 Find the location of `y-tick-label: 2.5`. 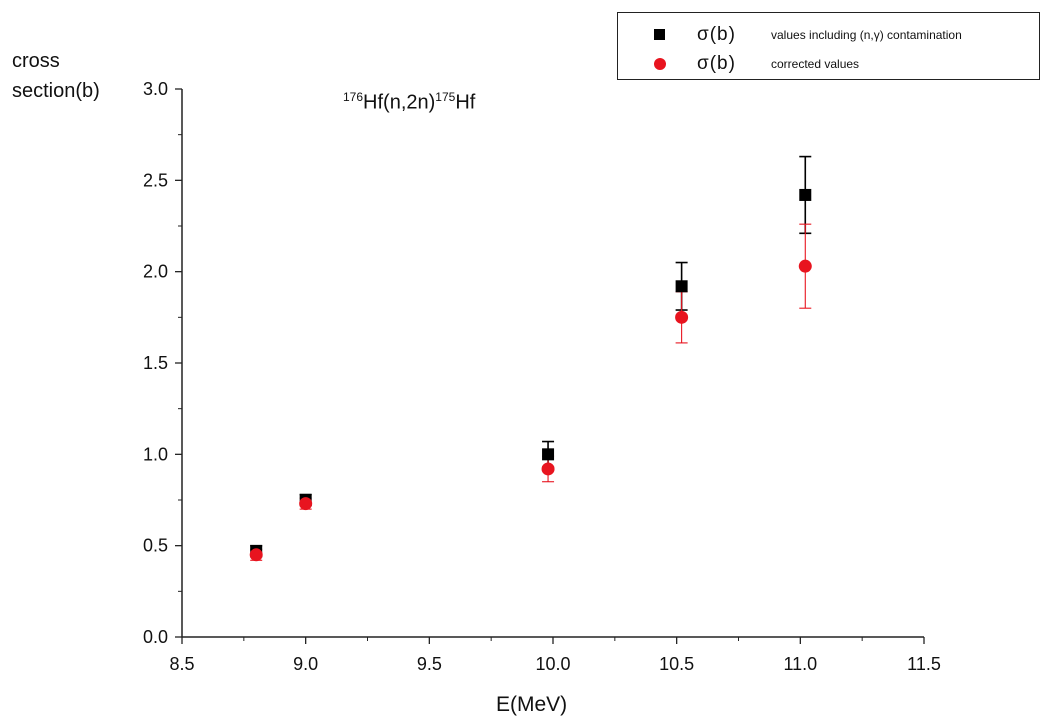

y-tick-label: 2.5 is located at coordinates (155, 180).